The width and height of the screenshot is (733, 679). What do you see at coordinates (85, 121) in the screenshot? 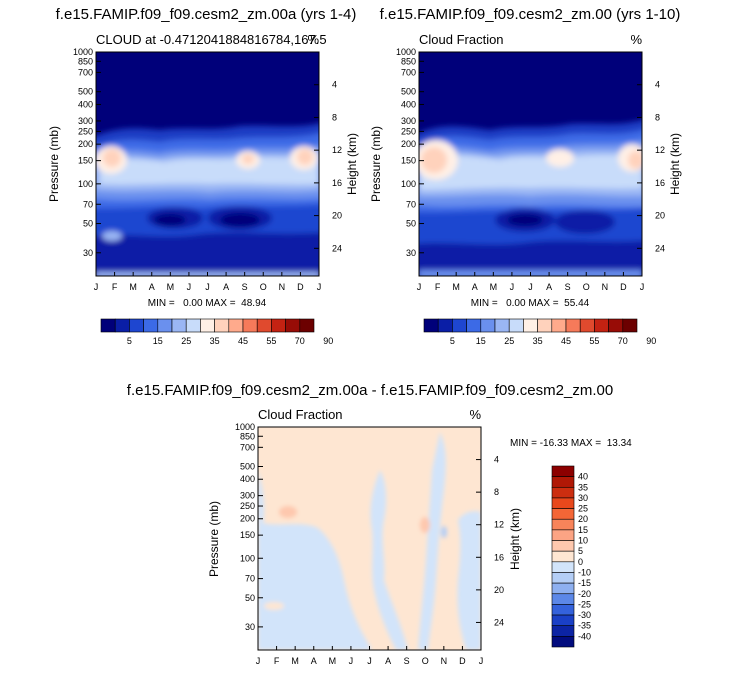
I see `panel-1-ytick-label: 300` at bounding box center [85, 121].